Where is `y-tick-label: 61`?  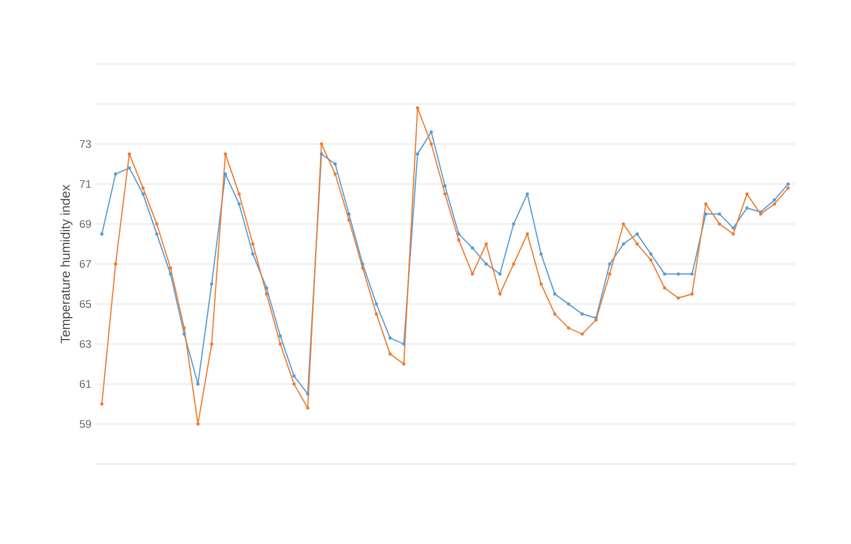 y-tick-label: 61 is located at coordinates (85, 384).